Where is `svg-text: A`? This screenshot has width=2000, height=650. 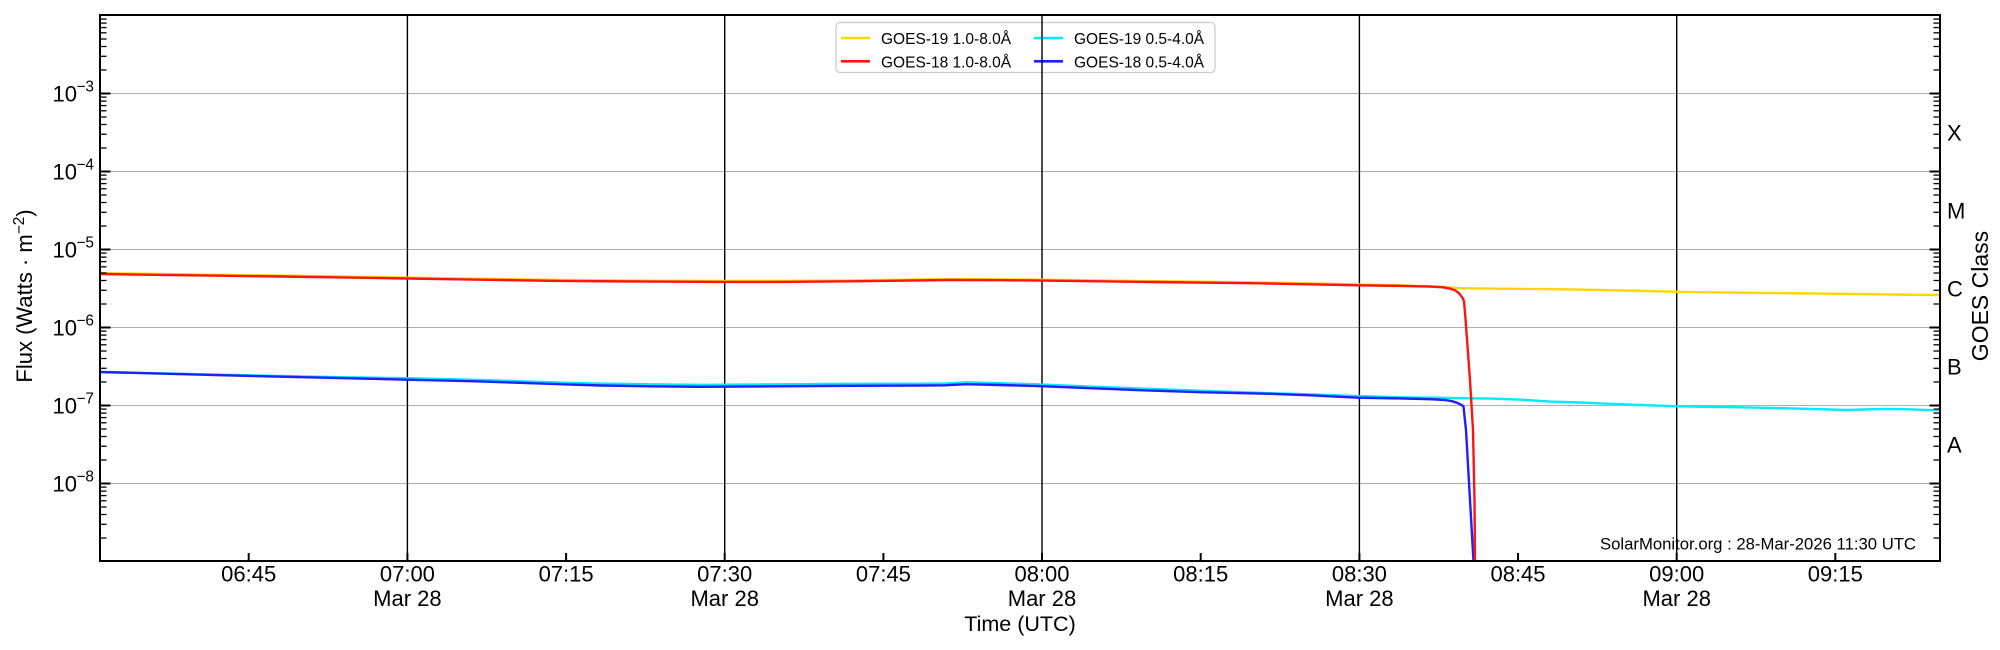
svg-text: A is located at coordinates (1954, 445).